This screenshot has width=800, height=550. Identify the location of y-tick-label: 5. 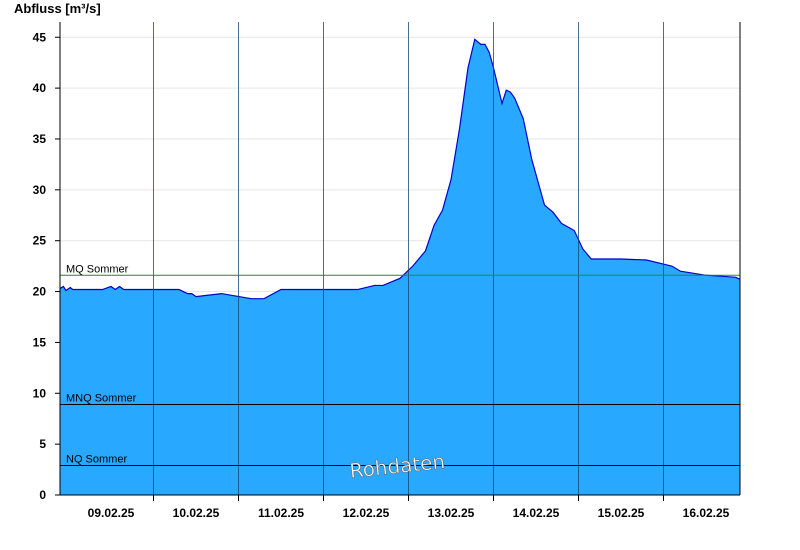
(42, 444).